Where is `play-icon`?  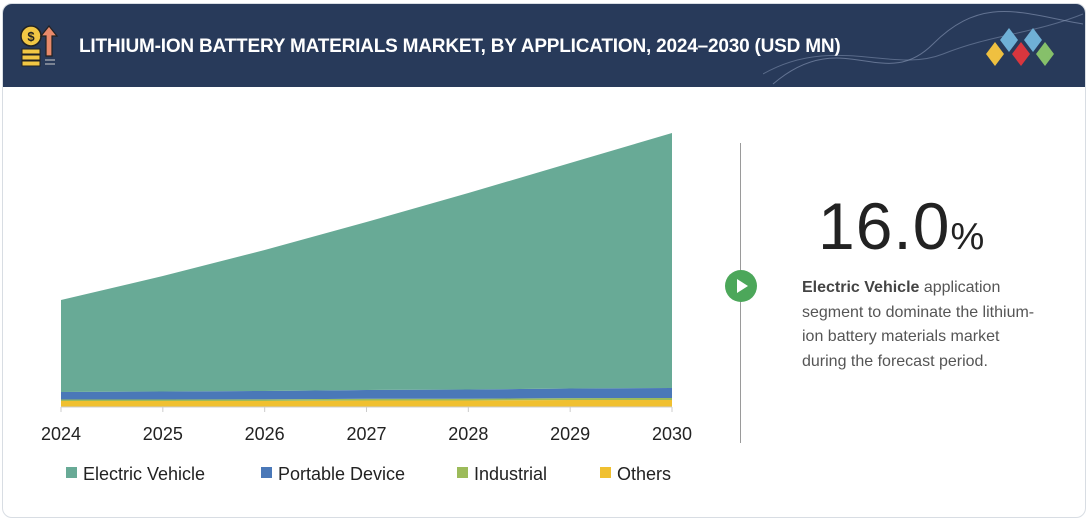
play-icon is located at coordinates (741, 286).